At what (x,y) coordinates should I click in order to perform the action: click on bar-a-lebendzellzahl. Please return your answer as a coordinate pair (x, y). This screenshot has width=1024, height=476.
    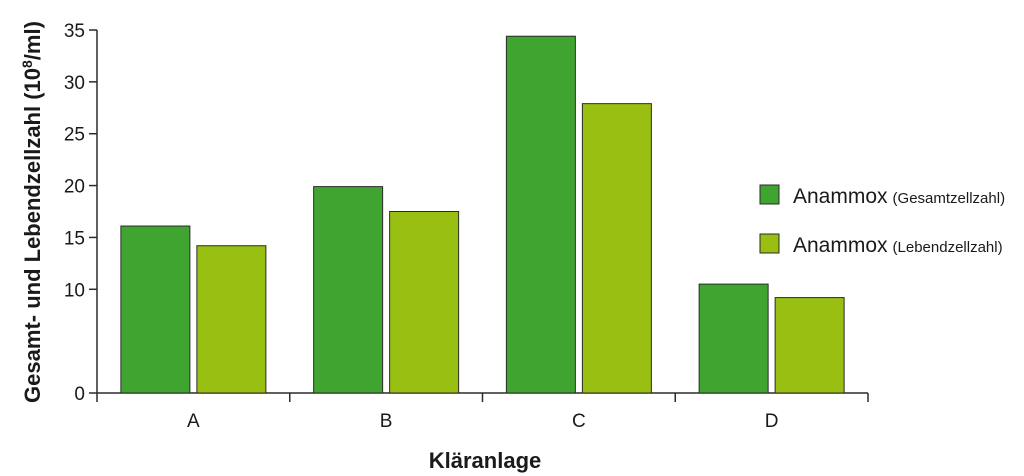
    Looking at the image, I should click on (231, 319).